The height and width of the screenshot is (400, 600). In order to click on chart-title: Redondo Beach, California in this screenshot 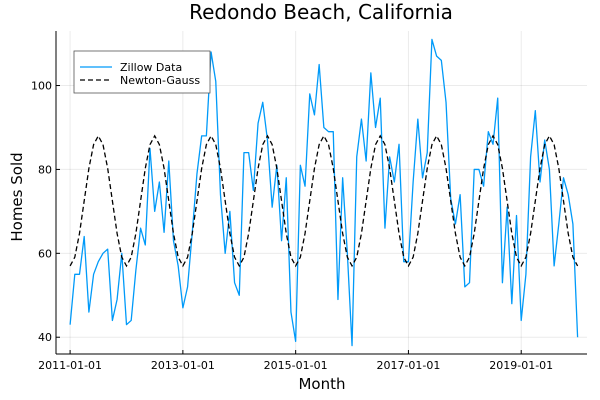, I will do `click(321, 12)`.